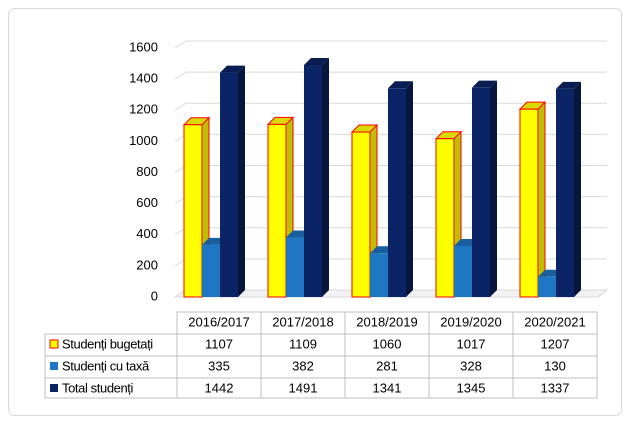  Describe the element at coordinates (219, 343) in the screenshot. I see `table-value: 1107` at that location.